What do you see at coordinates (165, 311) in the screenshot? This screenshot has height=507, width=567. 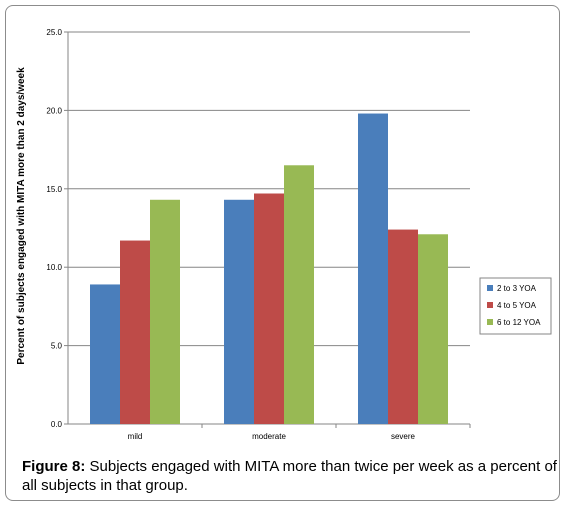 I see `bar-mild-6-to-12-yoa` at bounding box center [165, 311].